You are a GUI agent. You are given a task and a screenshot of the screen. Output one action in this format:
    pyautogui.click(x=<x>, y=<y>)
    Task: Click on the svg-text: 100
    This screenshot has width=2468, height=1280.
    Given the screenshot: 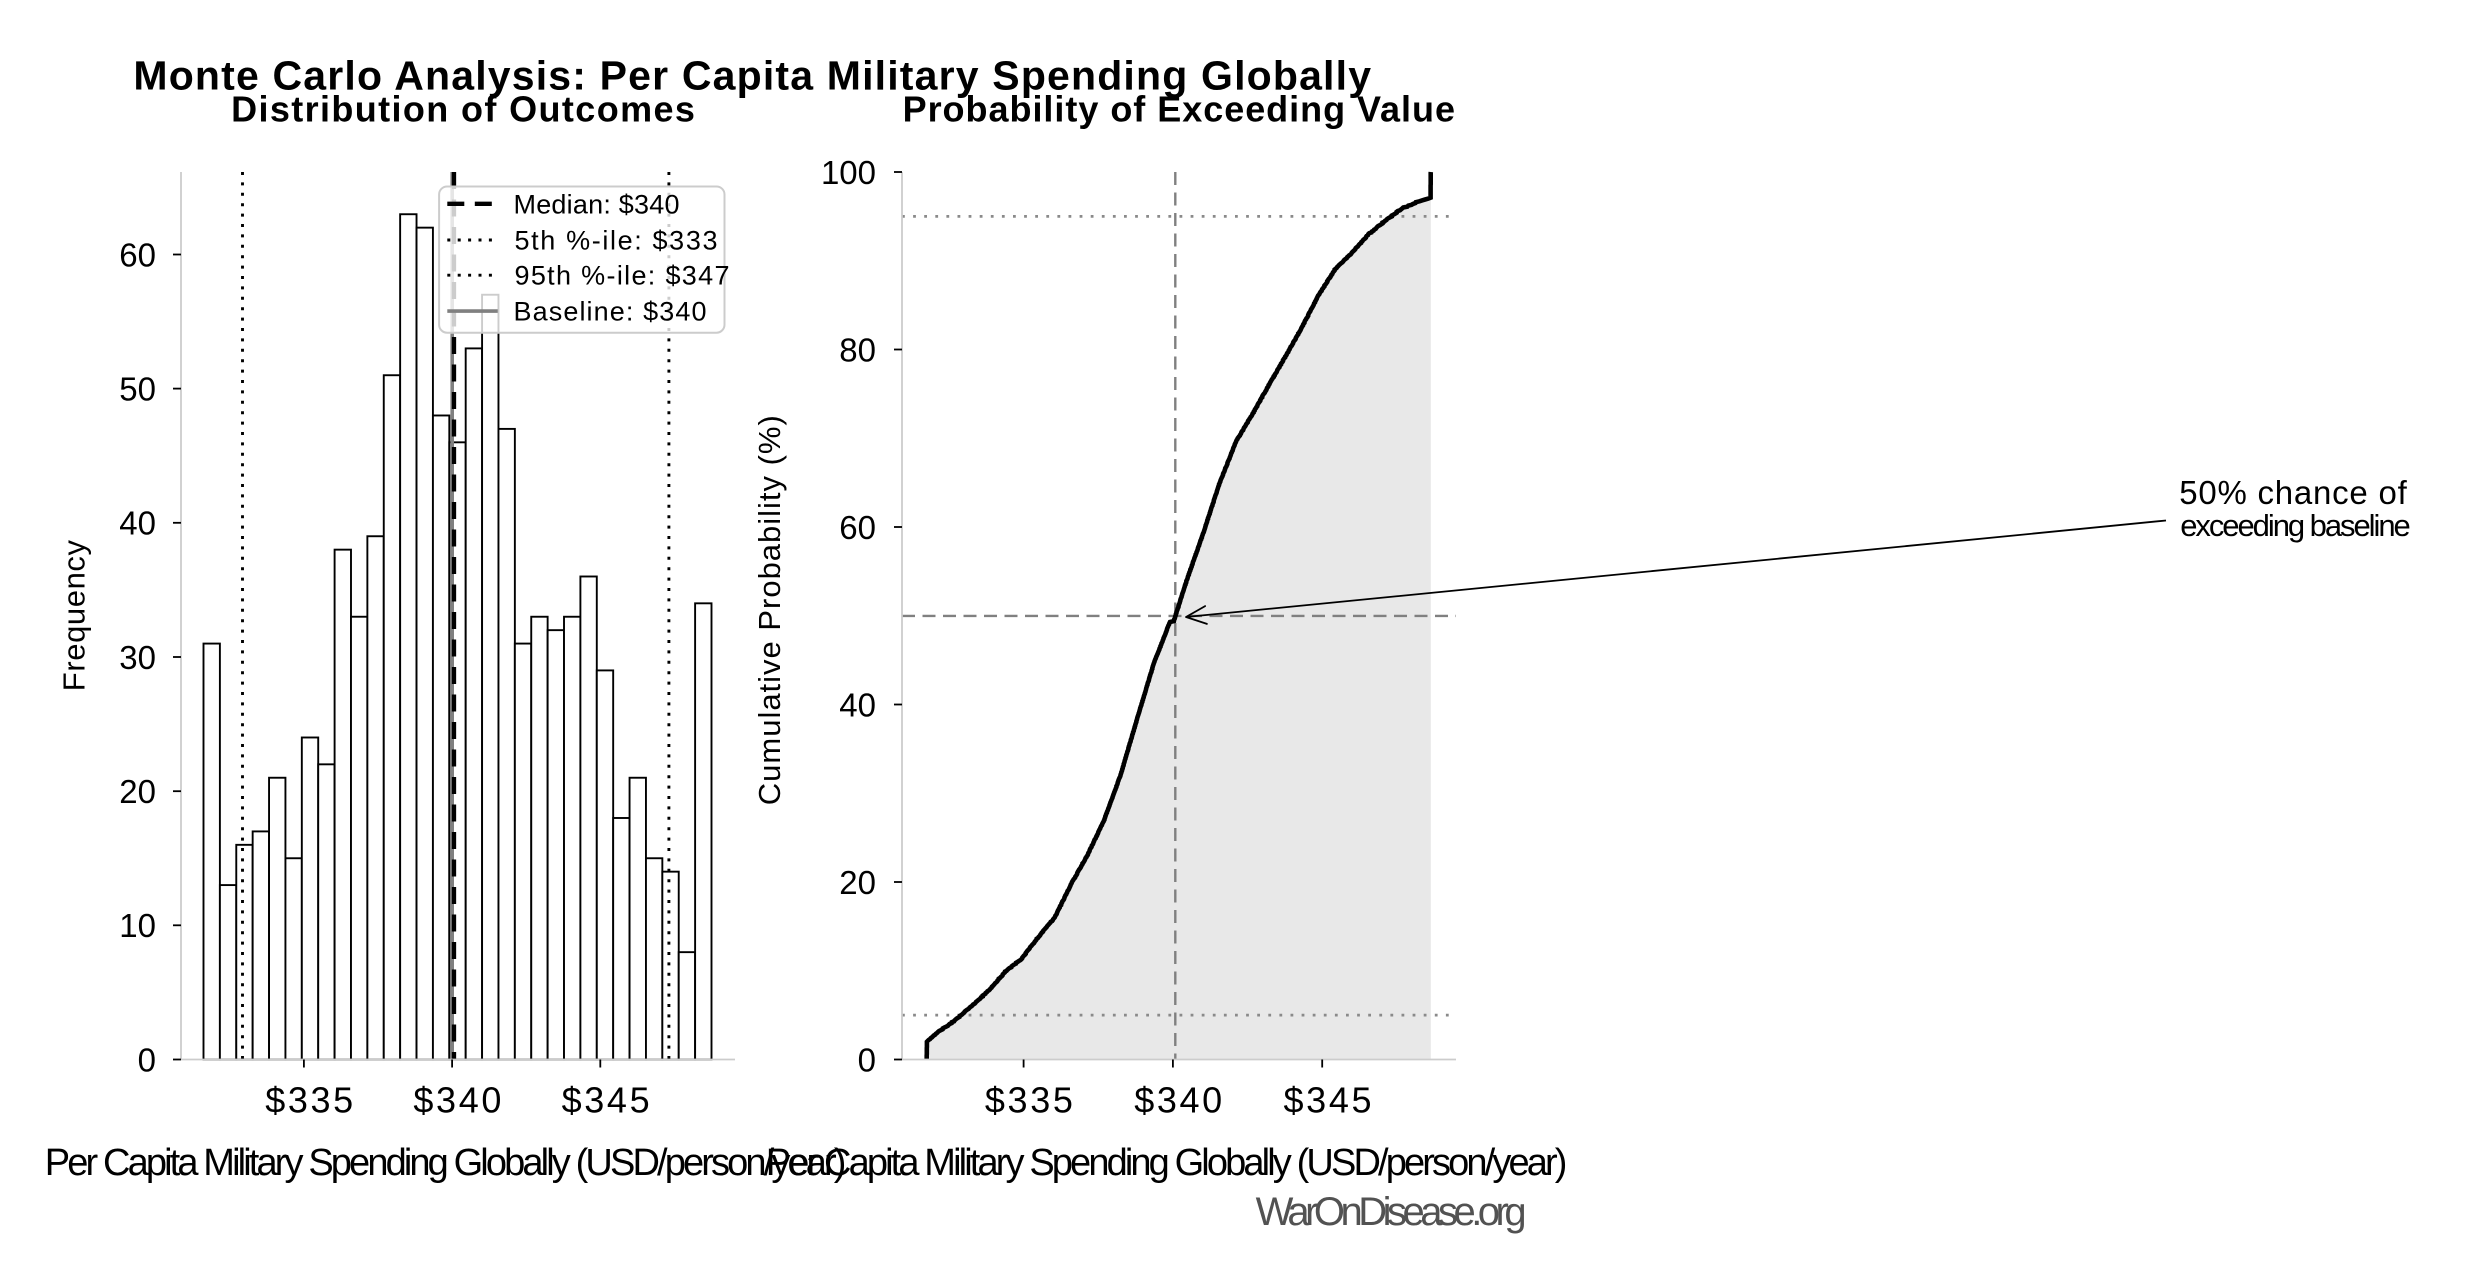 What is the action you would take?
    pyautogui.click(x=848, y=172)
    